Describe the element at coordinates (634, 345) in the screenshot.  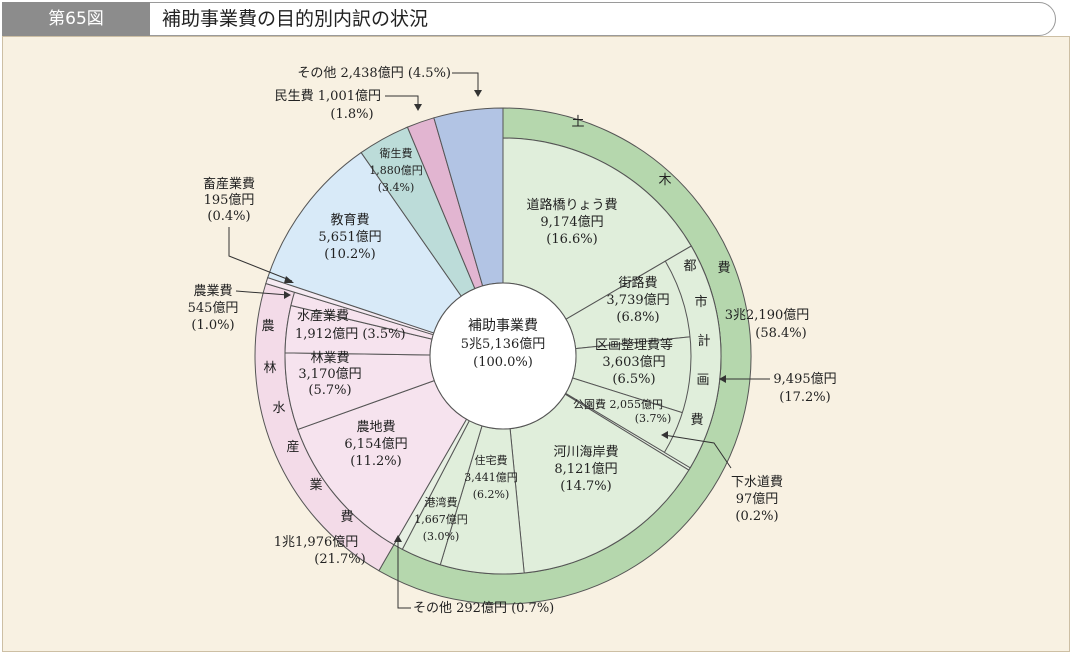
I see `label-kukaku-name: 区画整理費等` at that location.